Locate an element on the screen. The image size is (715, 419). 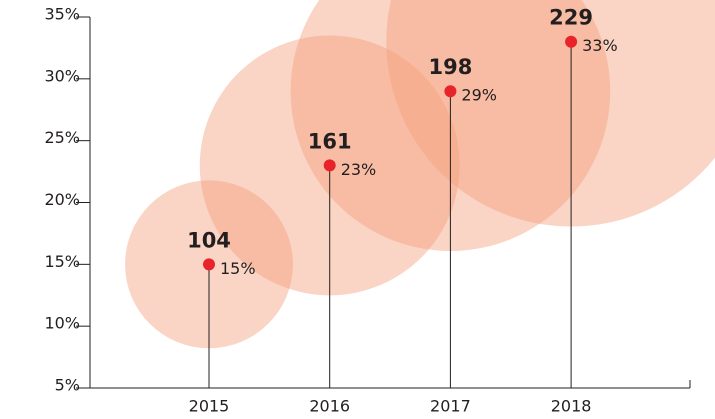
y-tick-label: 10% is located at coordinates (62, 323).